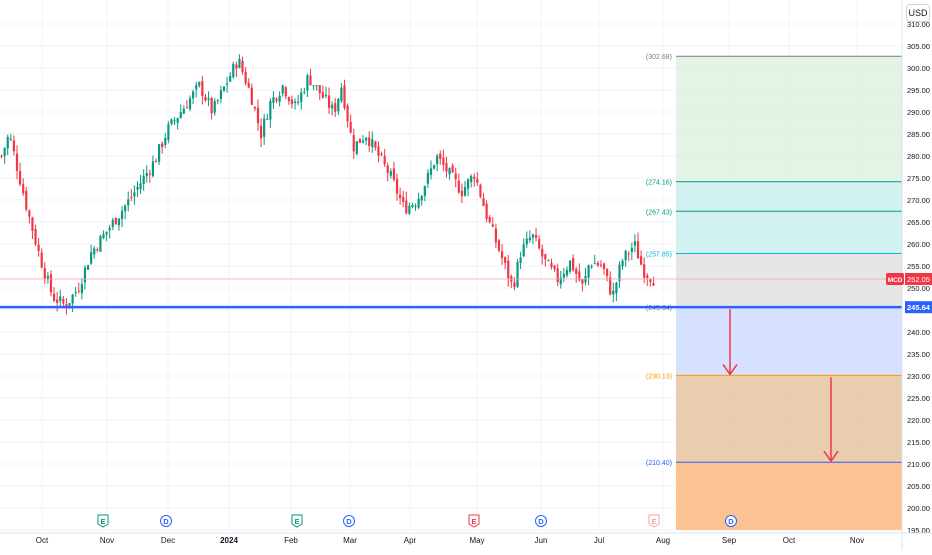 The width and height of the screenshot is (932, 555). I want to click on time-tick-label: Apr, so click(410, 540).